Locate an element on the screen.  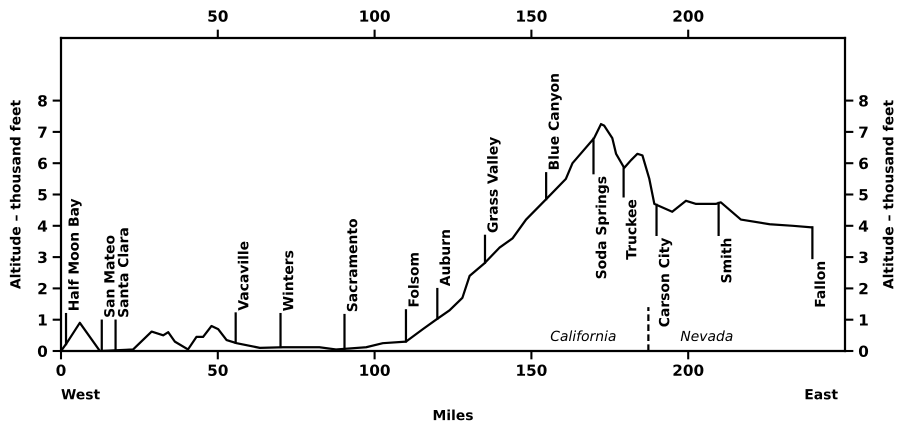
y-tick-label: 5 is located at coordinates (42, 195).